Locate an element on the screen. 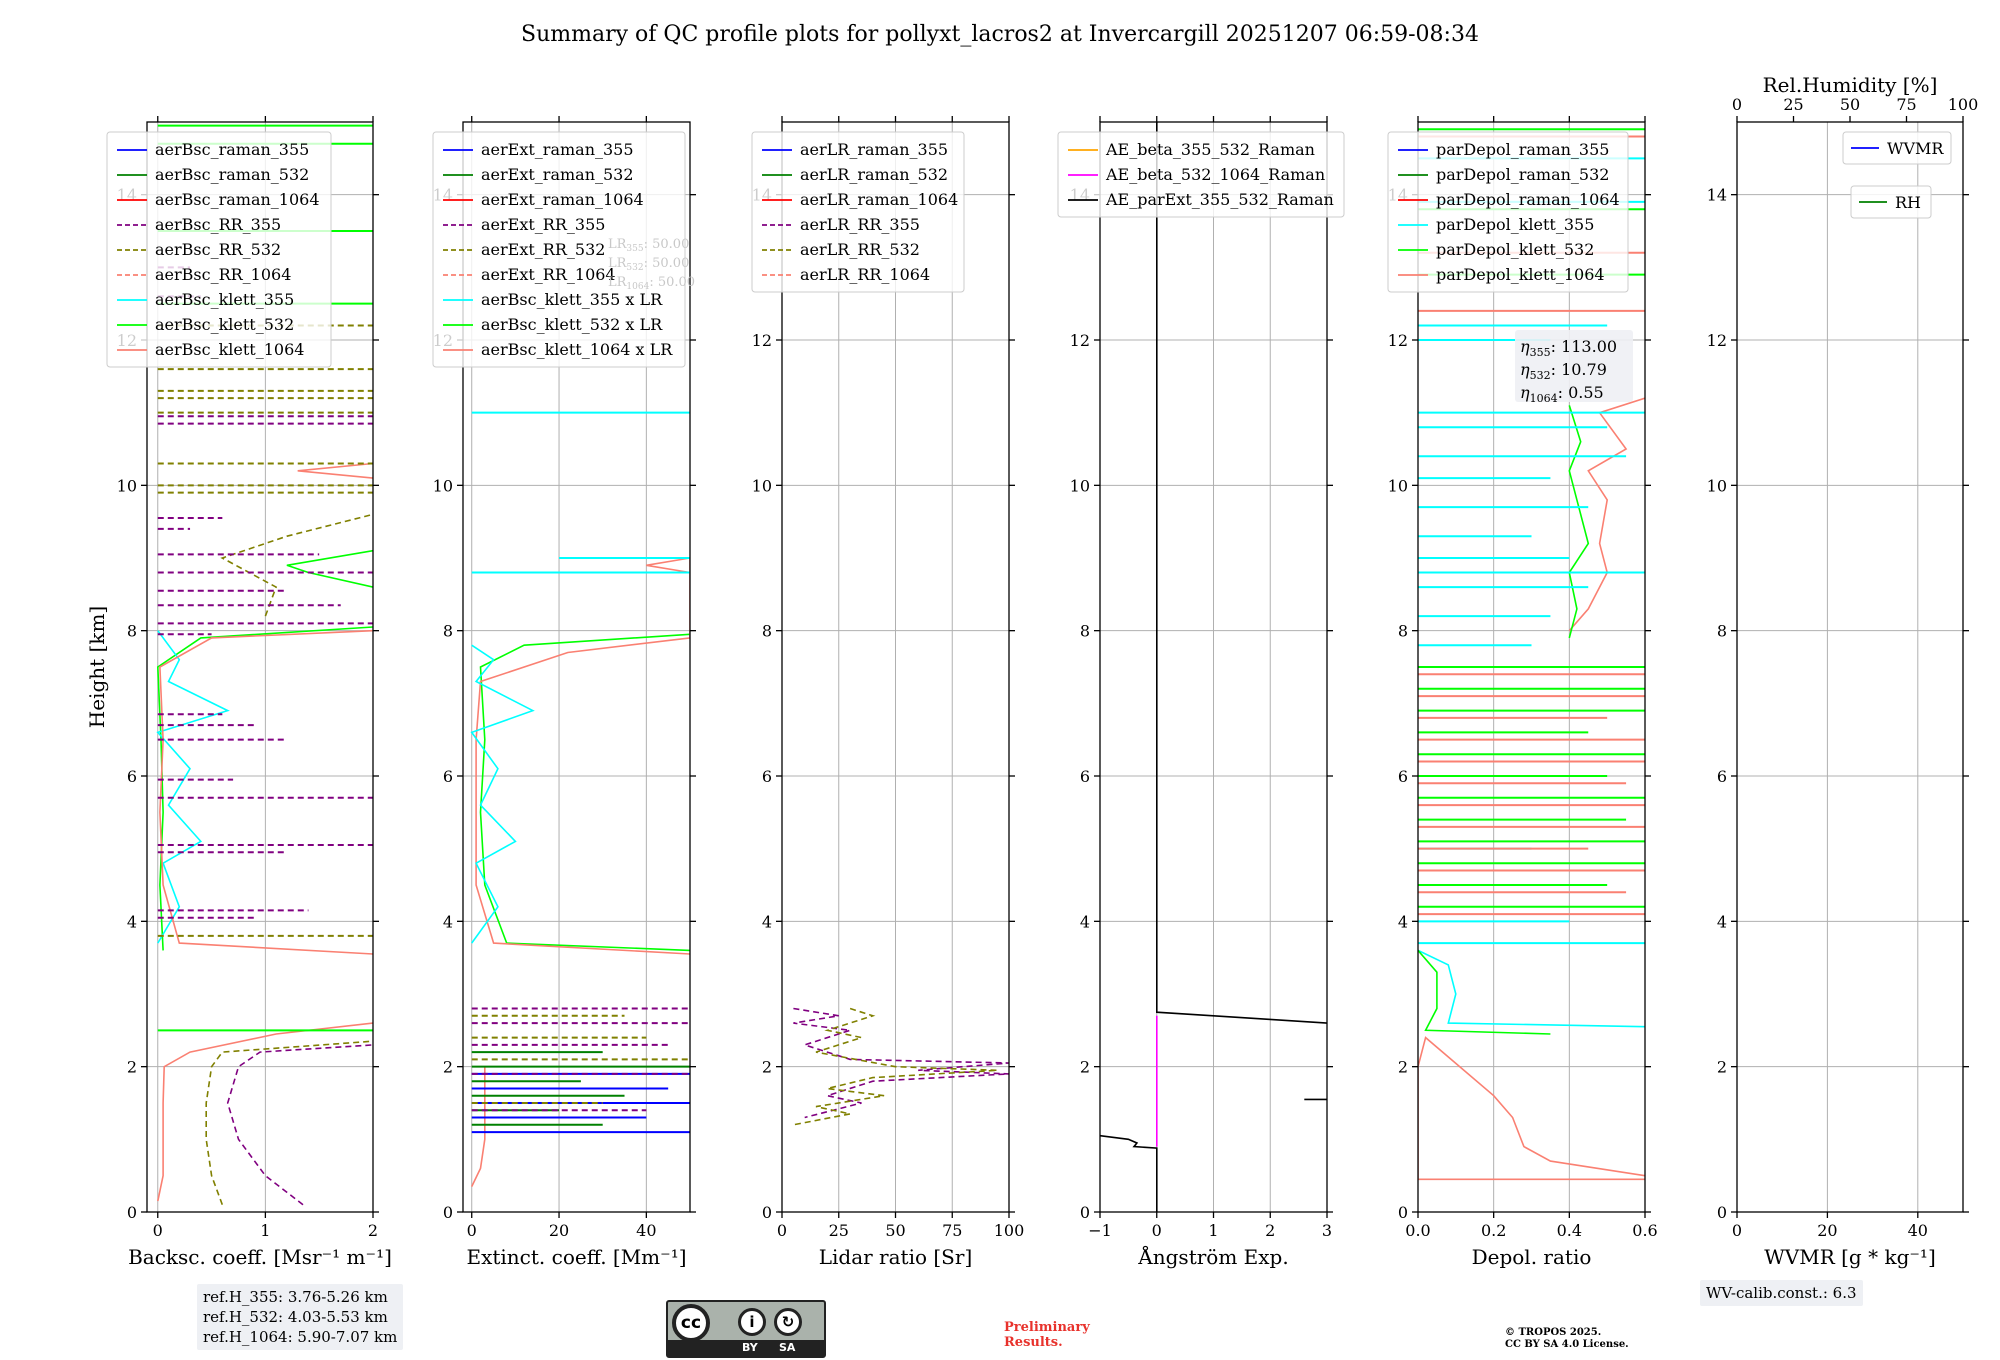 This screenshot has height=1360, width=2000. cc-license-badge: cc i ↻ BY SA is located at coordinates (746, 1329).